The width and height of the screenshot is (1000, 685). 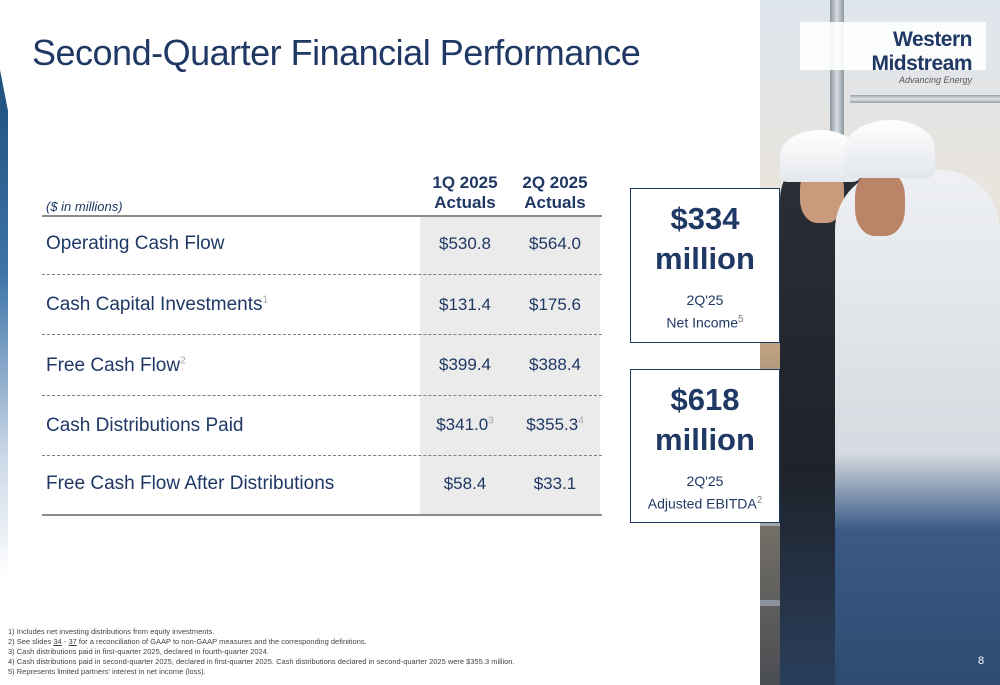 I want to click on row-label-free-cash-flow-after-distributions: Free Cash Flow After Distributions, so click(x=190, y=484).